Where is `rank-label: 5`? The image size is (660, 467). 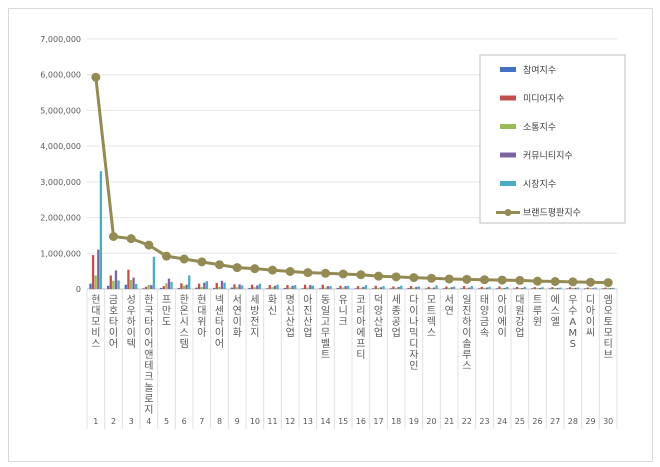
rank-label: 5 is located at coordinates (166, 421).